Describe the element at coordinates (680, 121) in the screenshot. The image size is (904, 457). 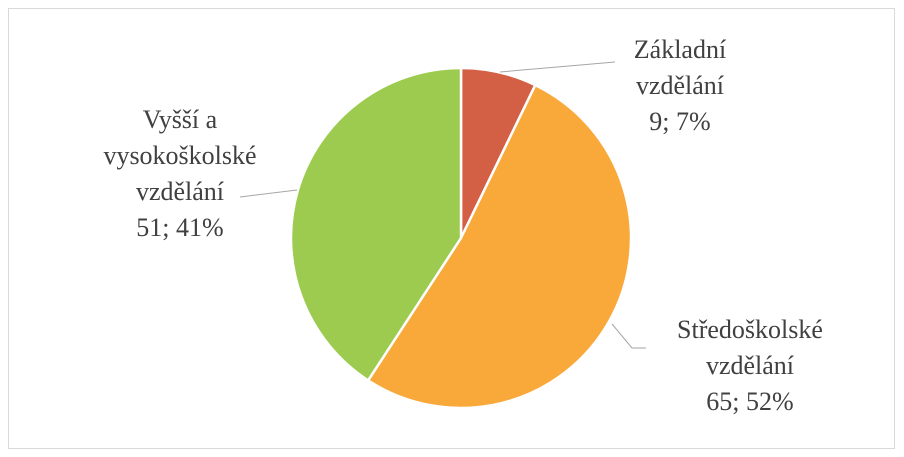
I see `value-label: 9; 7%` at that location.